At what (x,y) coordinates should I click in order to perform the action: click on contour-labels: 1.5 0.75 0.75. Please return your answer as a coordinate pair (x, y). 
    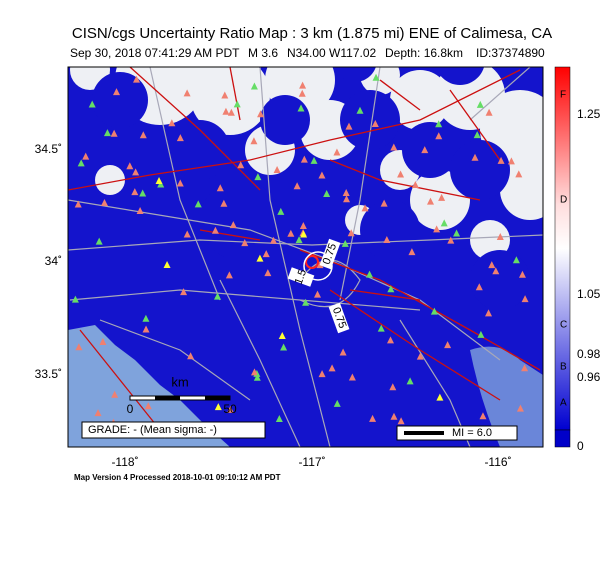
    Looking at the image, I should click on (318, 286).